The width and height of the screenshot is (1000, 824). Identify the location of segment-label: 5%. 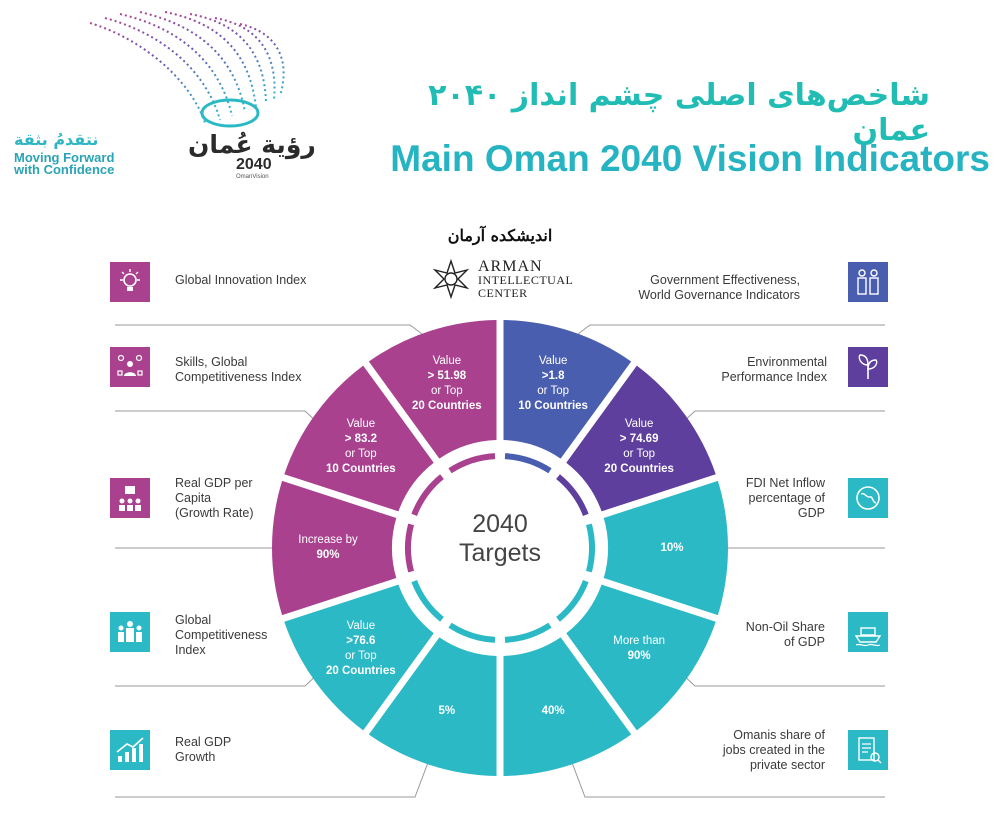
(447, 711).